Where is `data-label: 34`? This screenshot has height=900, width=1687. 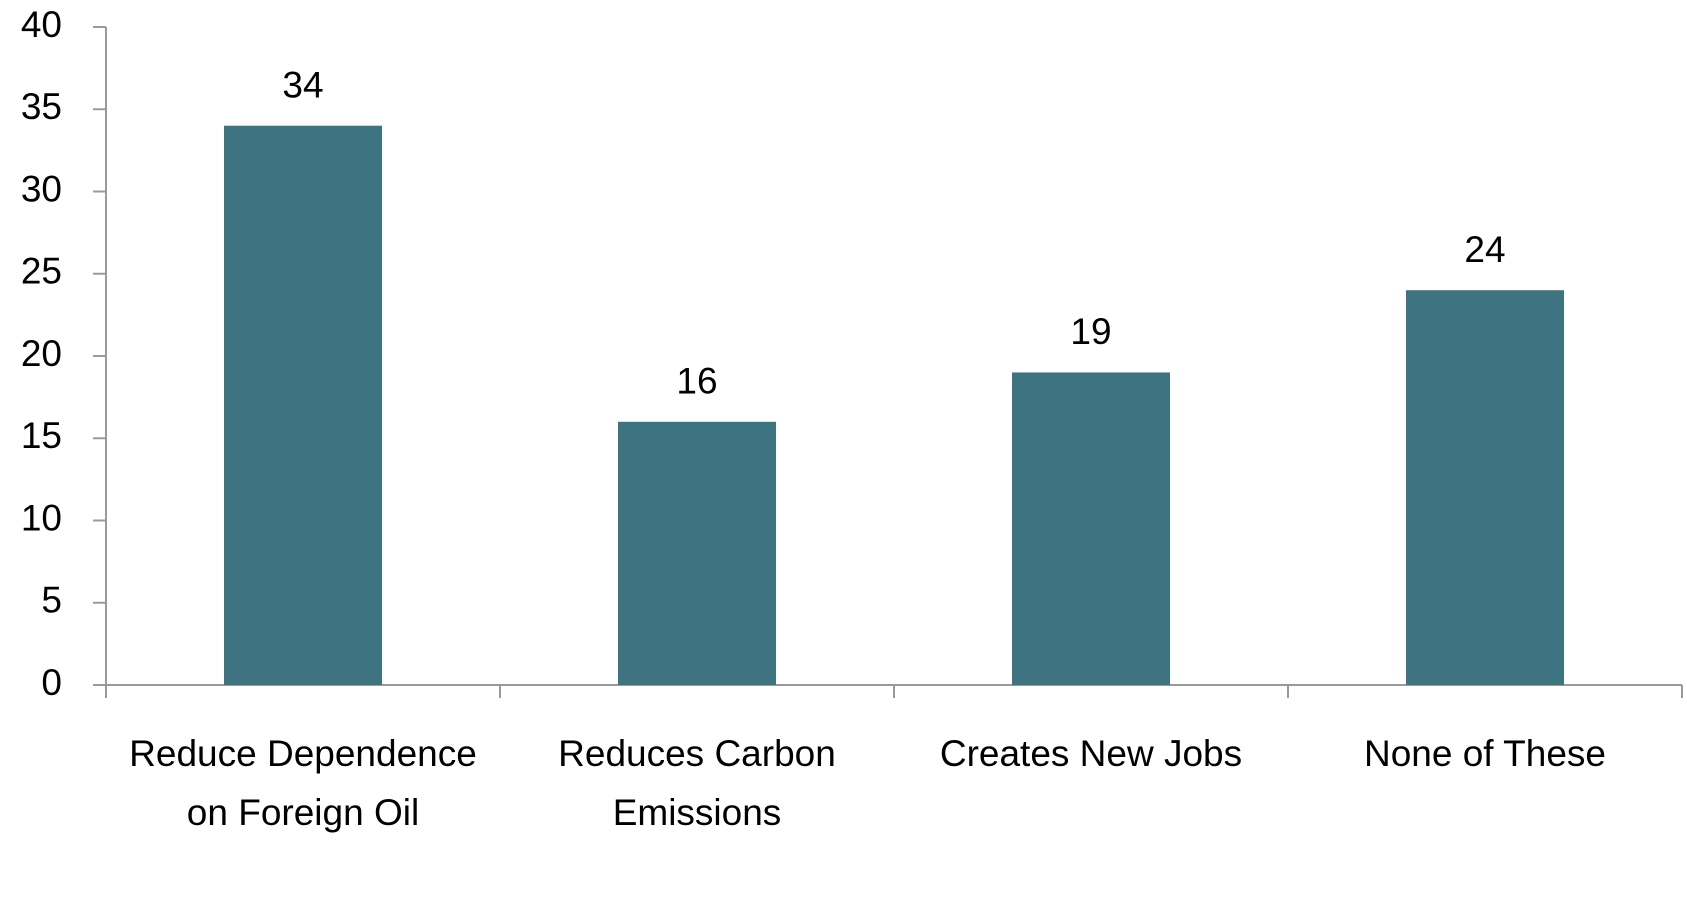 data-label: 34 is located at coordinates (302, 84).